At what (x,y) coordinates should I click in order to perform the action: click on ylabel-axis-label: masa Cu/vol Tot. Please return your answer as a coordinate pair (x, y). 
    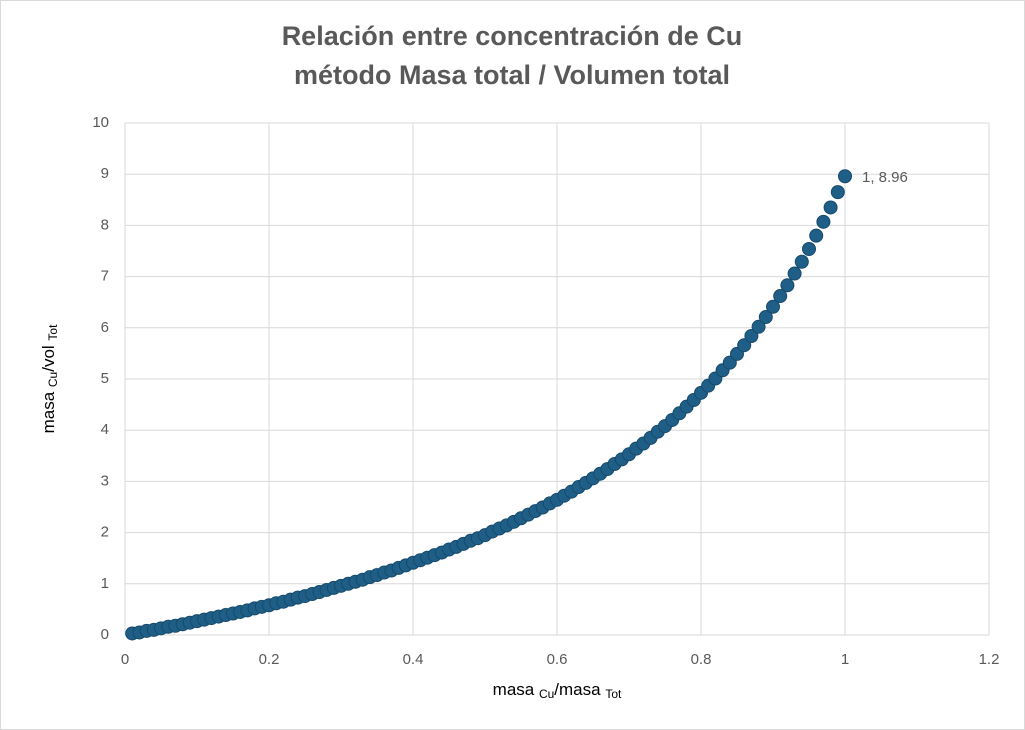
    Looking at the image, I should click on (49, 379).